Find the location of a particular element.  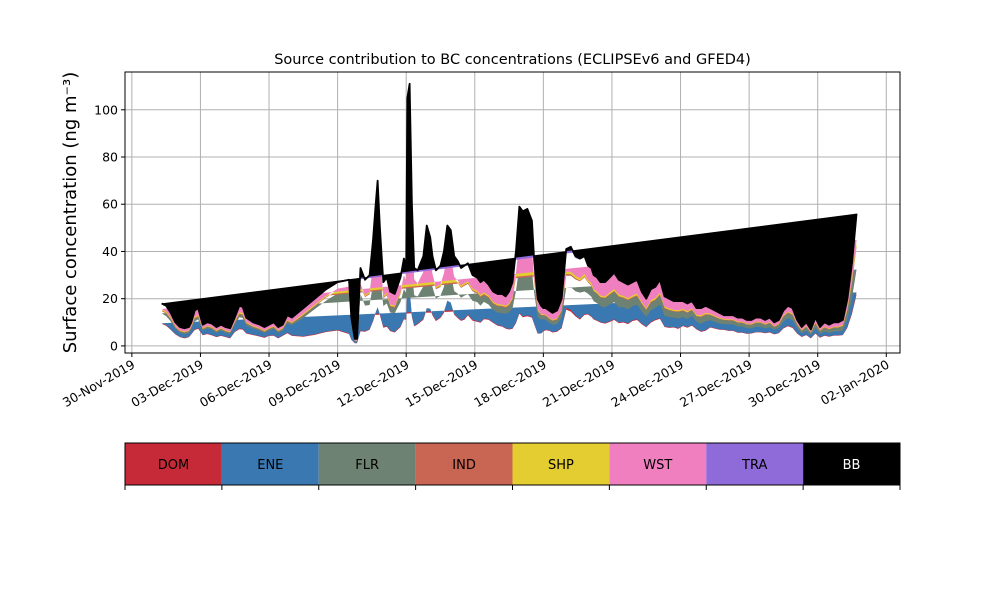

legend-swatch-dom is located at coordinates (173, 464).